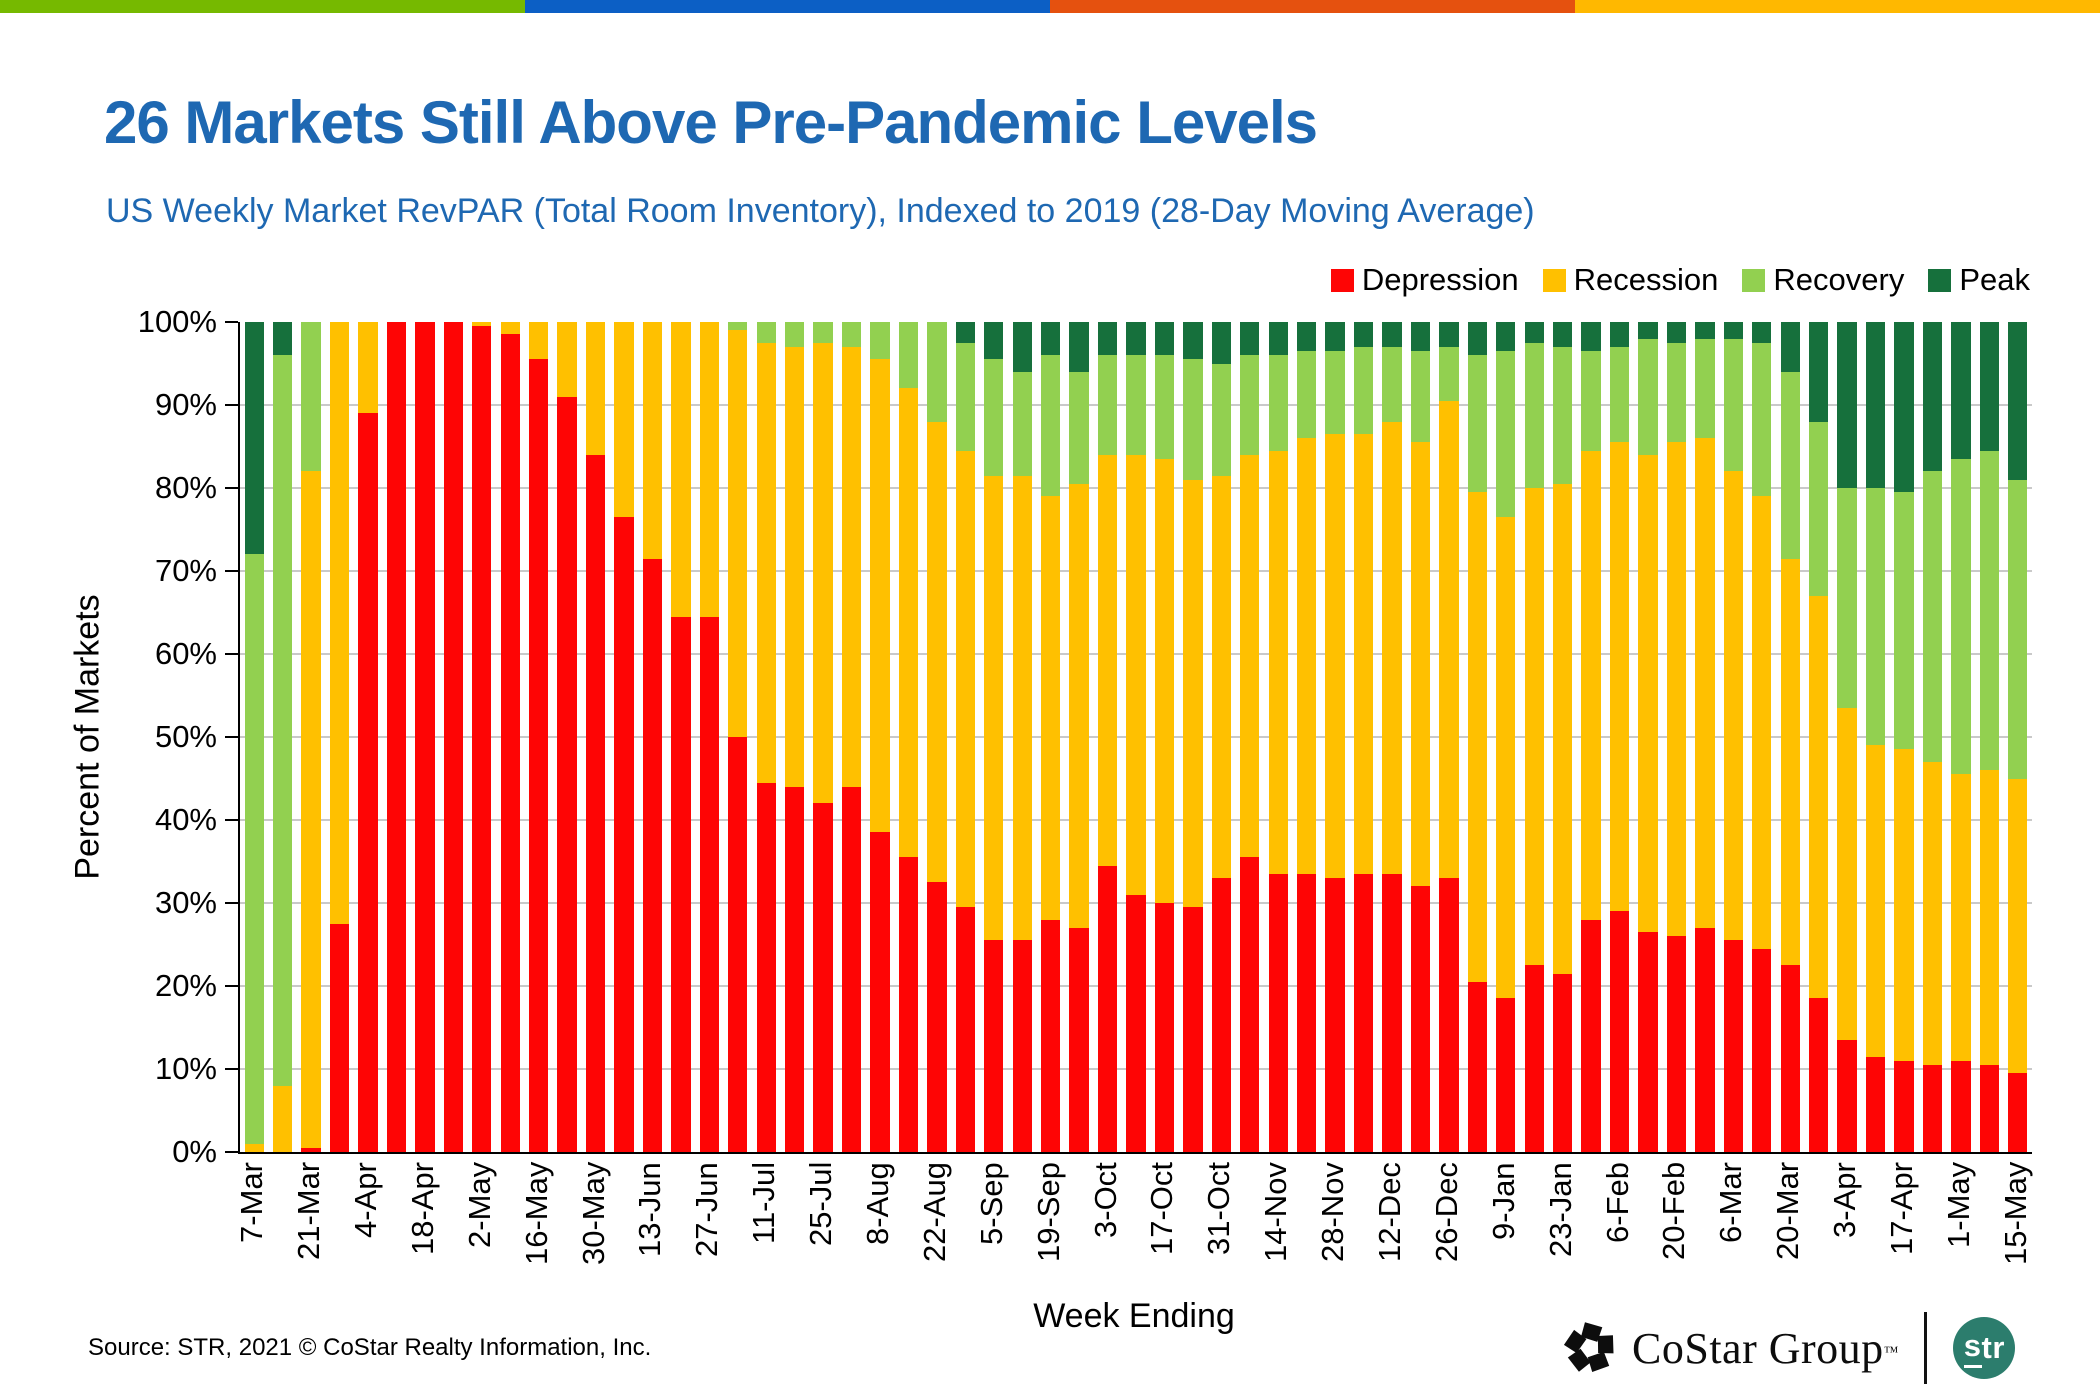 The image size is (2100, 1400). I want to click on bar-28-Nov, so click(1335, 737).